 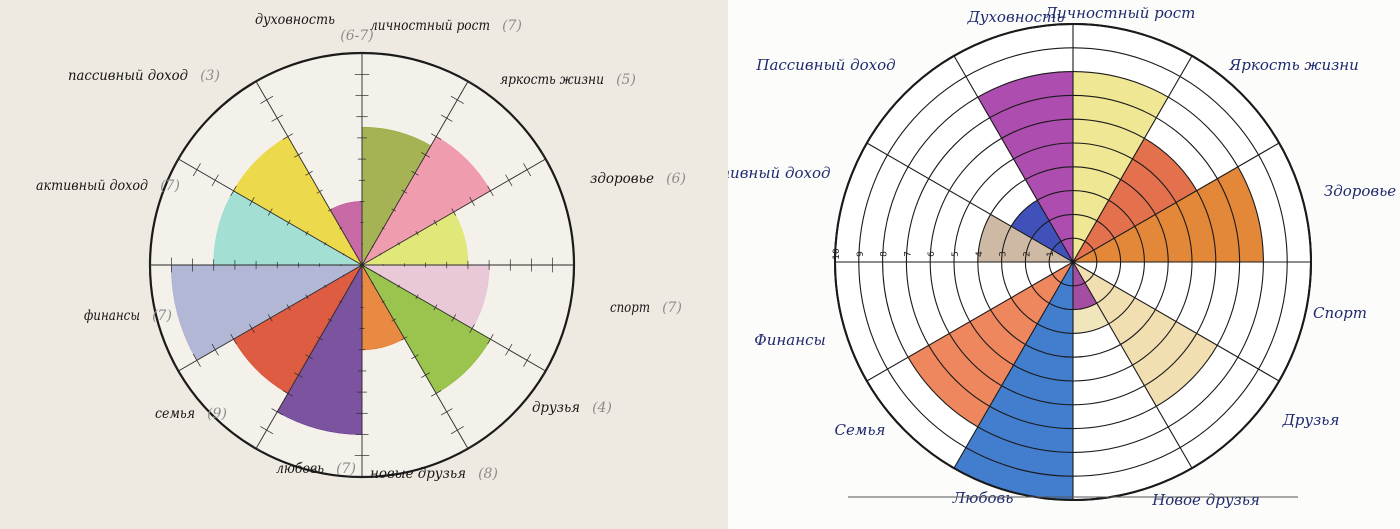 What do you see at coordinates (630, 308) in the screenshot?
I see `label-text: спорт` at bounding box center [630, 308].